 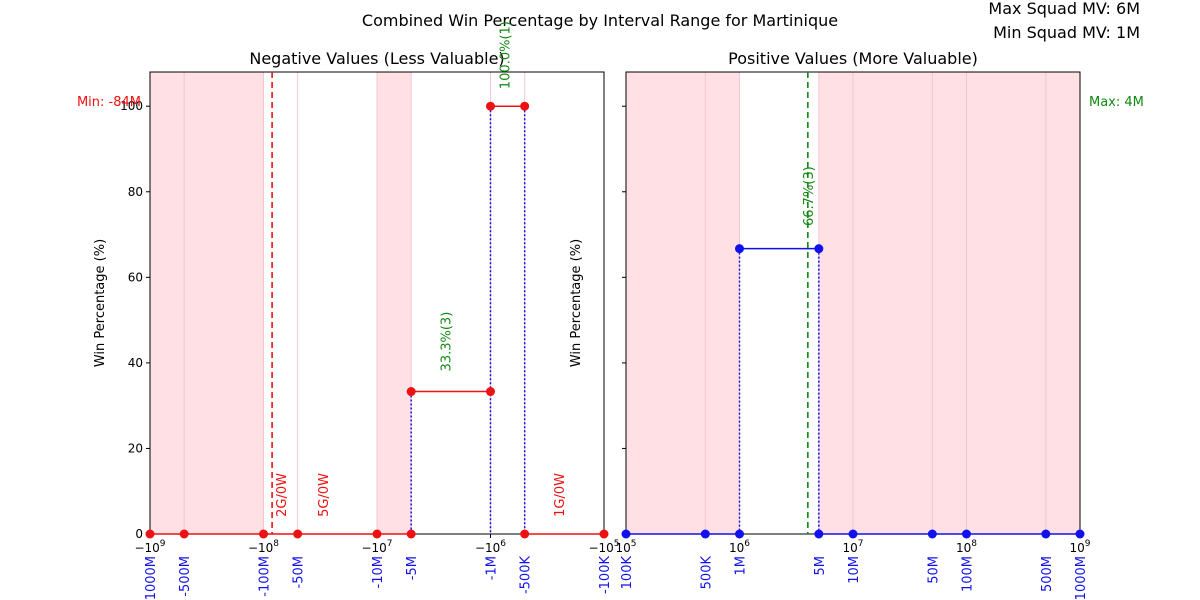 I want to click on interval-label: -500M, so click(x=185, y=576).